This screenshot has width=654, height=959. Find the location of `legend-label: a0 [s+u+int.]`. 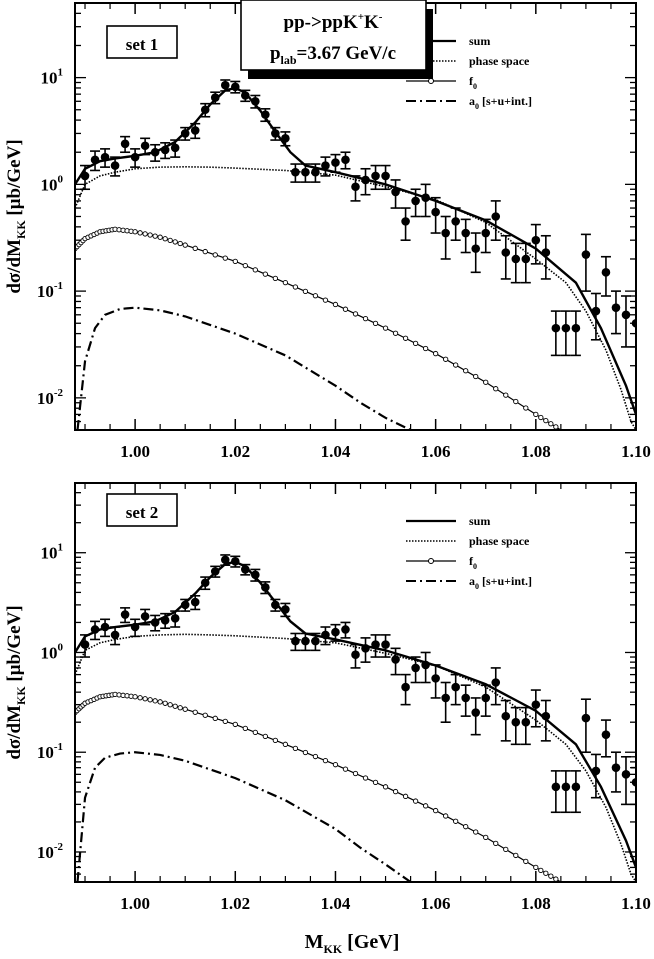

legend-label: a0 [s+u+int.] is located at coordinates (500, 102).